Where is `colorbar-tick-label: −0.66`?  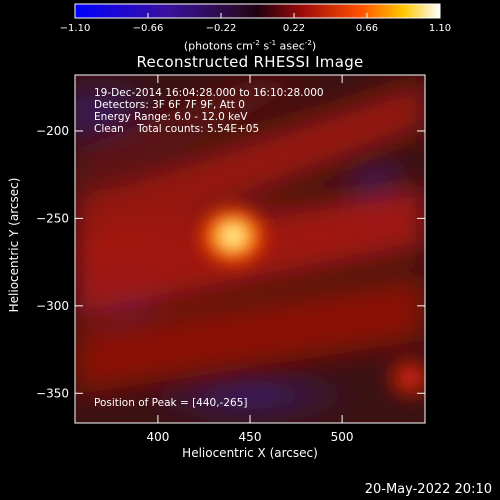 colorbar-tick-label: −0.66 is located at coordinates (148, 28).